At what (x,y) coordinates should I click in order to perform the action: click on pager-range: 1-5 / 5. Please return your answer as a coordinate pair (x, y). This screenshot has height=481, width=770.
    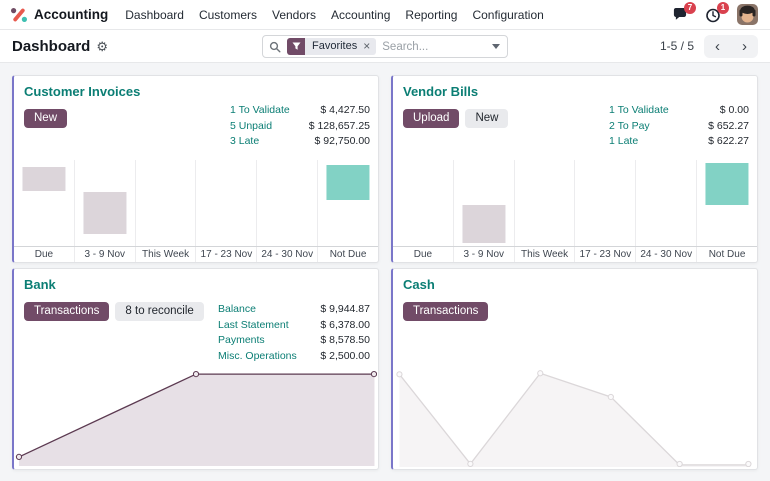
    Looking at the image, I should click on (676, 46).